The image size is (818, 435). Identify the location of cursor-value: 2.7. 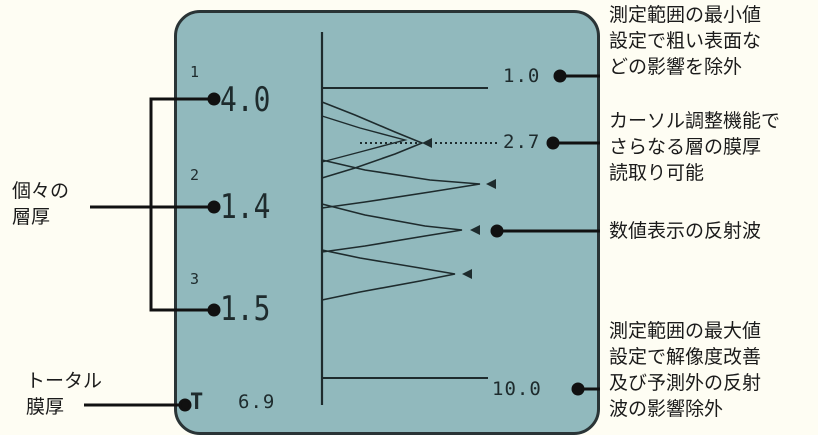
(522, 142).